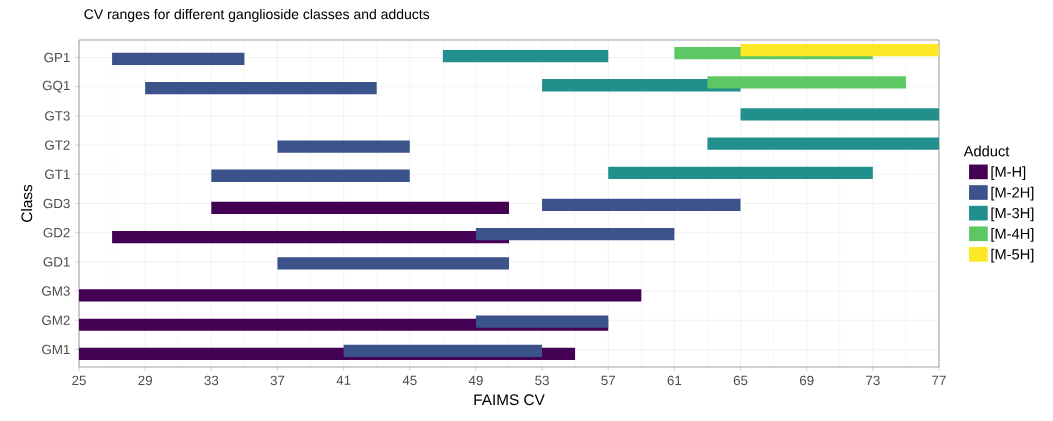 Image resolution: width=1053 pixels, height=421 pixels. I want to click on x-axis-title: FAIMS CV, so click(509, 400).